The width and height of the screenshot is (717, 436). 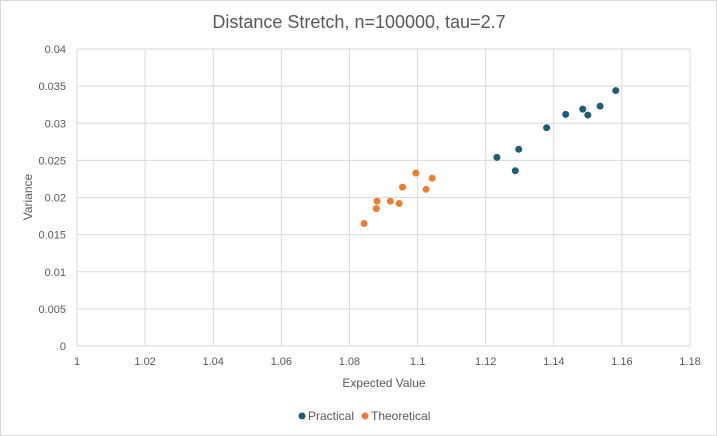 I want to click on y-tick-label: 0.04, so click(x=55, y=50).